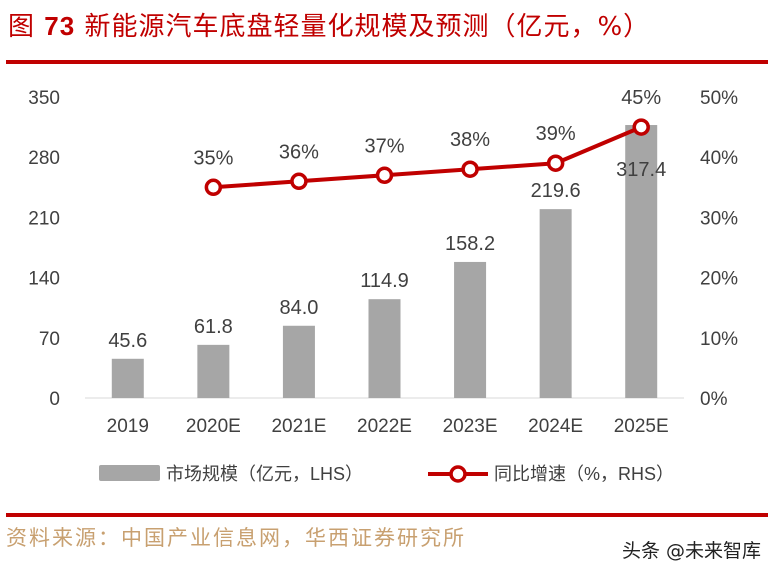  Describe the element at coordinates (641, 170) in the screenshot. I see `bar-value-label: 317.4` at that location.